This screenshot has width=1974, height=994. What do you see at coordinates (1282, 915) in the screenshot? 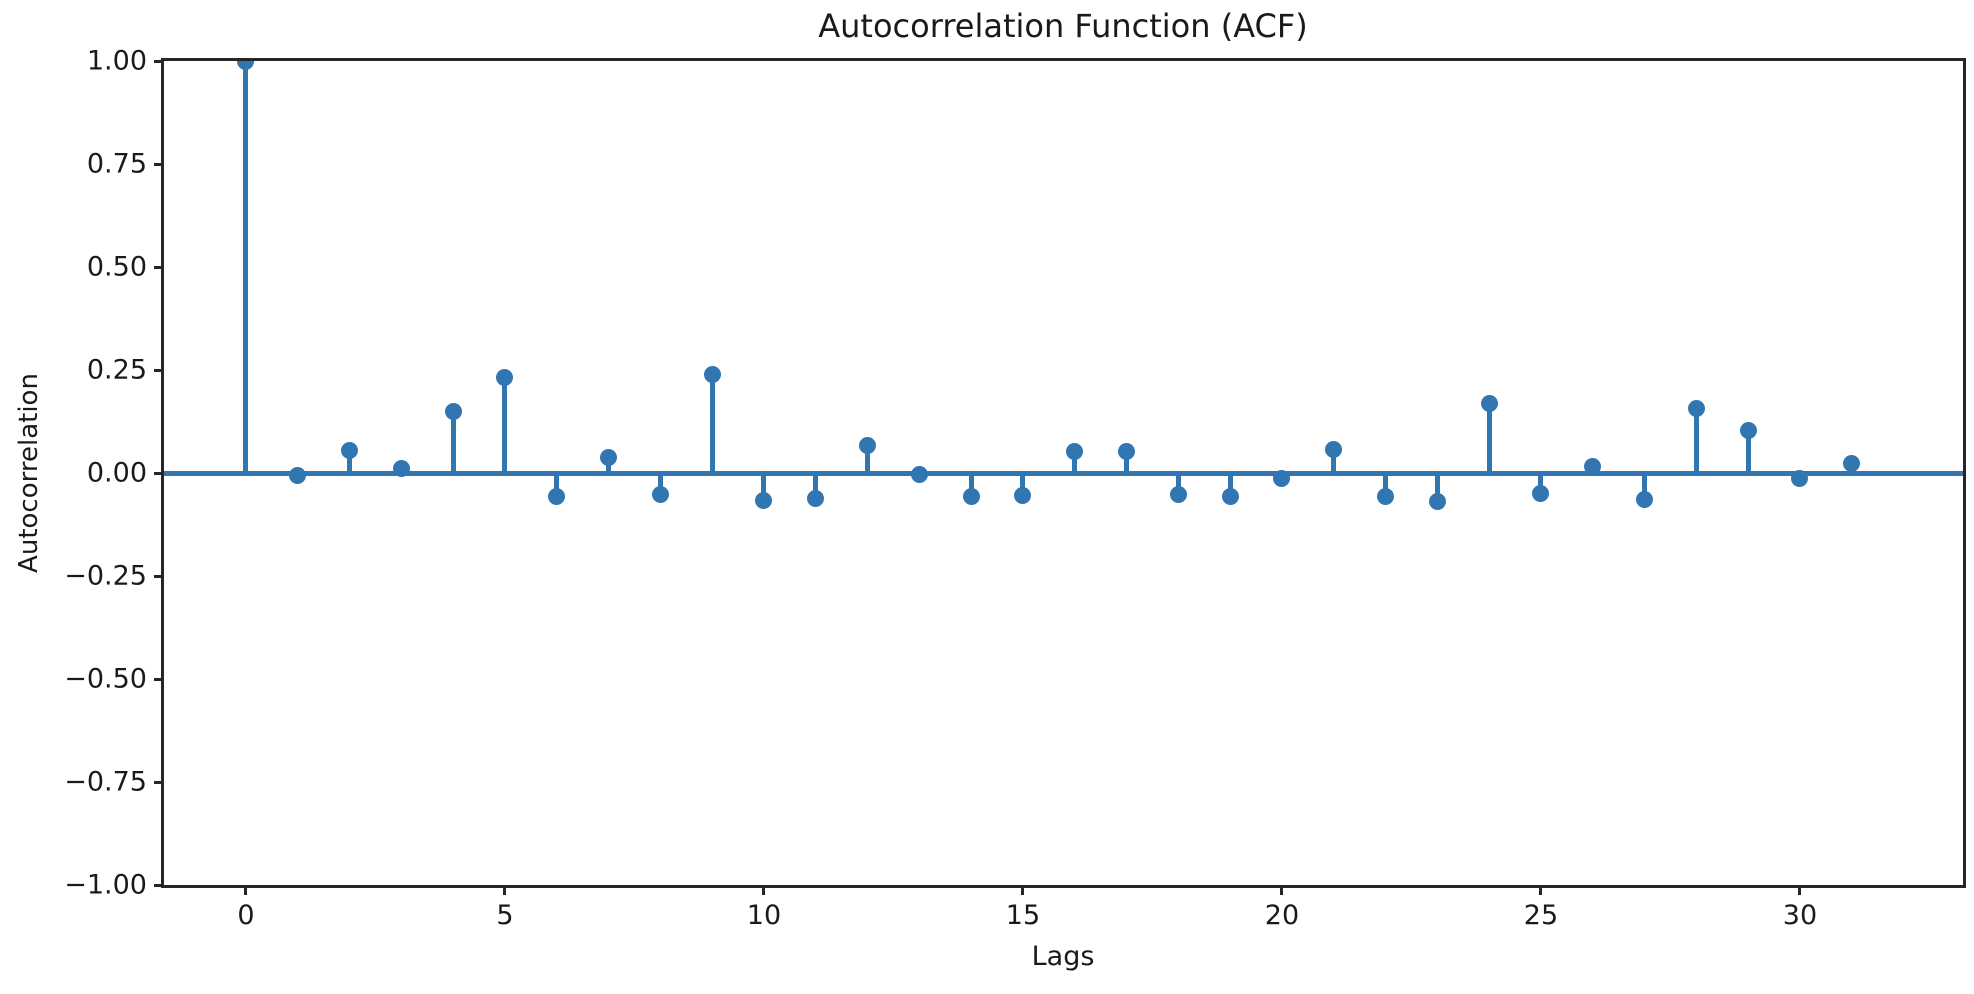
I see `x-tick-label: 20` at bounding box center [1282, 915].